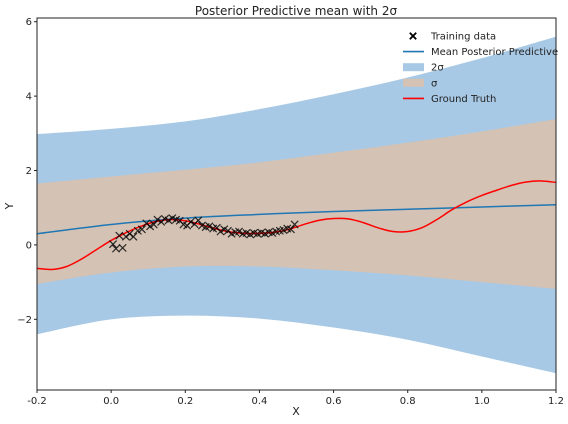 Image resolution: width=568 pixels, height=424 pixels. I want to click on y-axis-ticks: −2 0 2 4 6, so click(27, 171).